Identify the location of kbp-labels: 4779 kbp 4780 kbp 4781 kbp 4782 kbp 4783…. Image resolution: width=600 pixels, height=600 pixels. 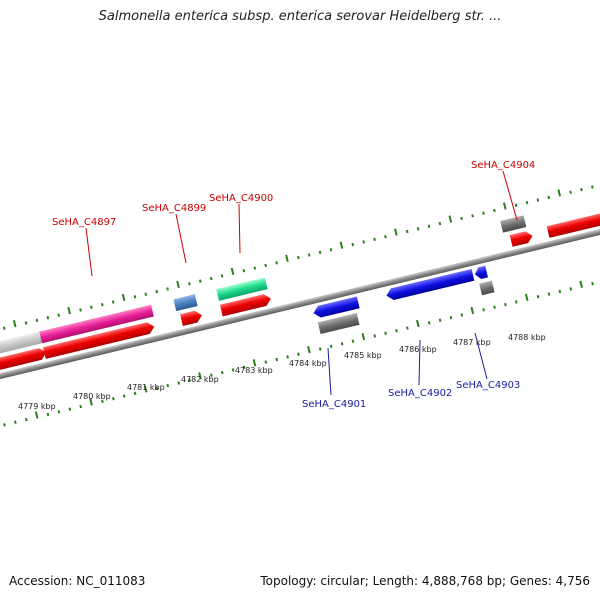
(282, 372).